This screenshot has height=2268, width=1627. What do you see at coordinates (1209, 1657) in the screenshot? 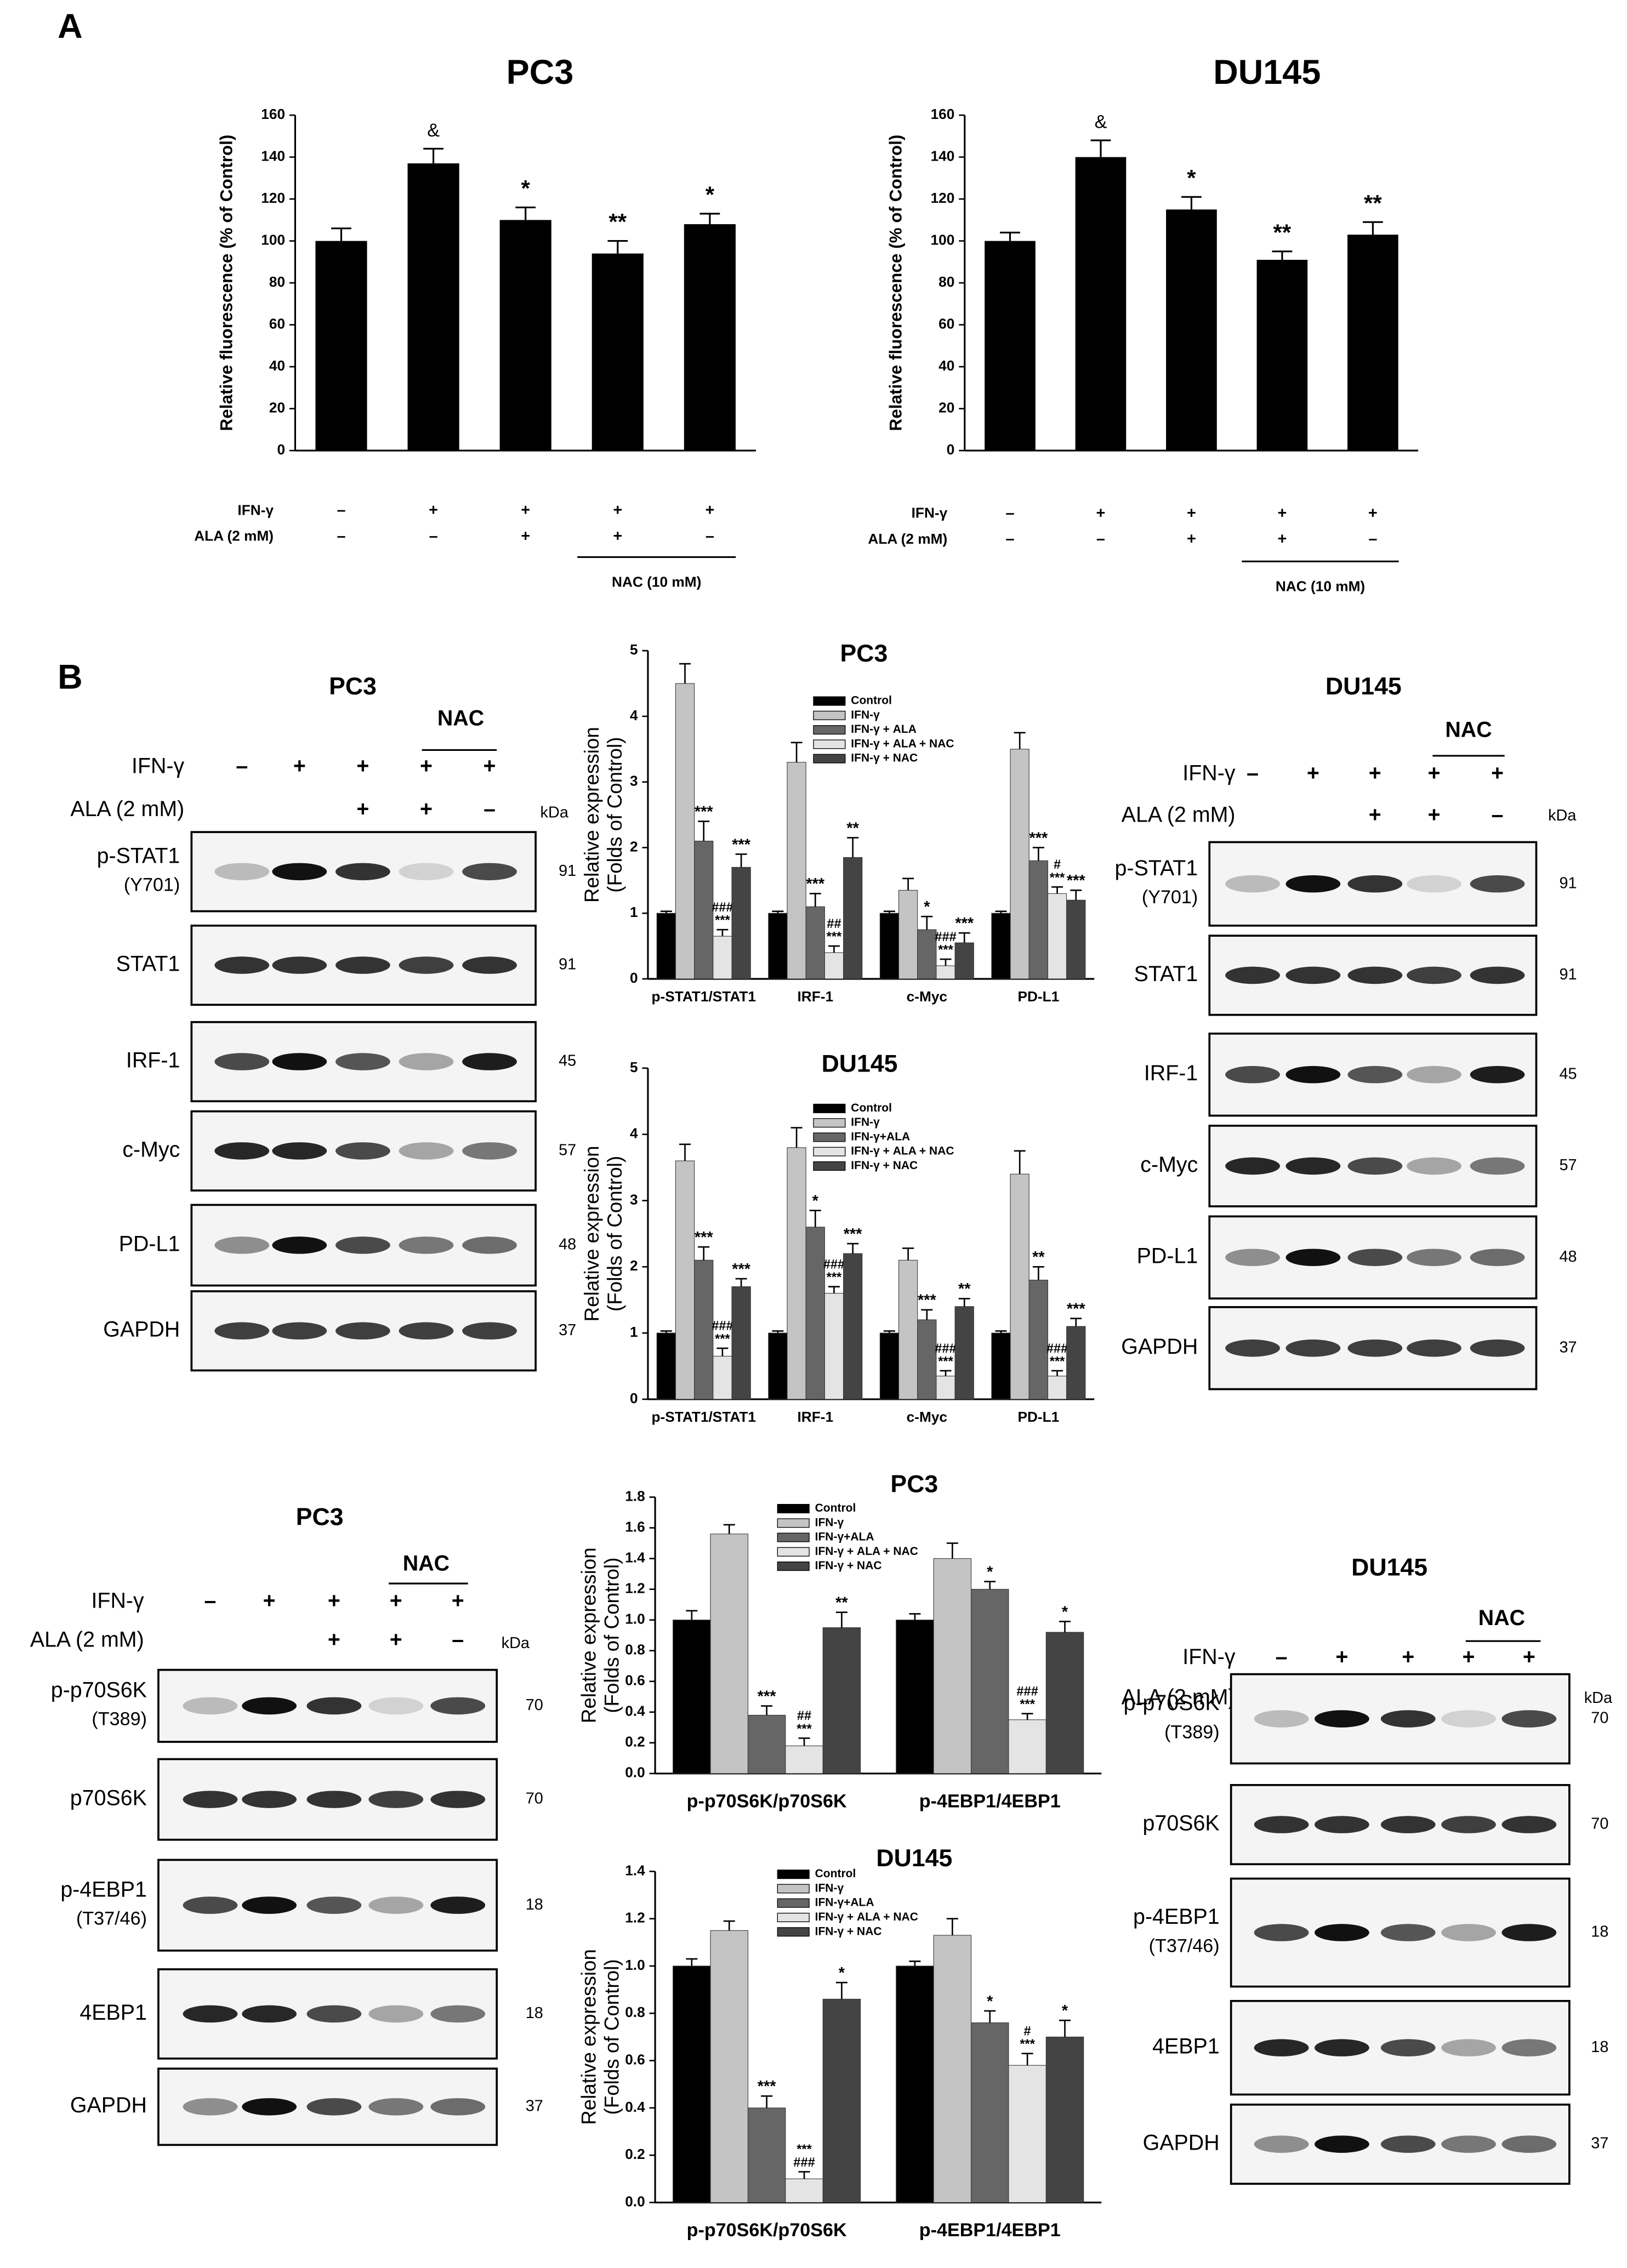
I see `treatment-label: IFN-γ` at bounding box center [1209, 1657].